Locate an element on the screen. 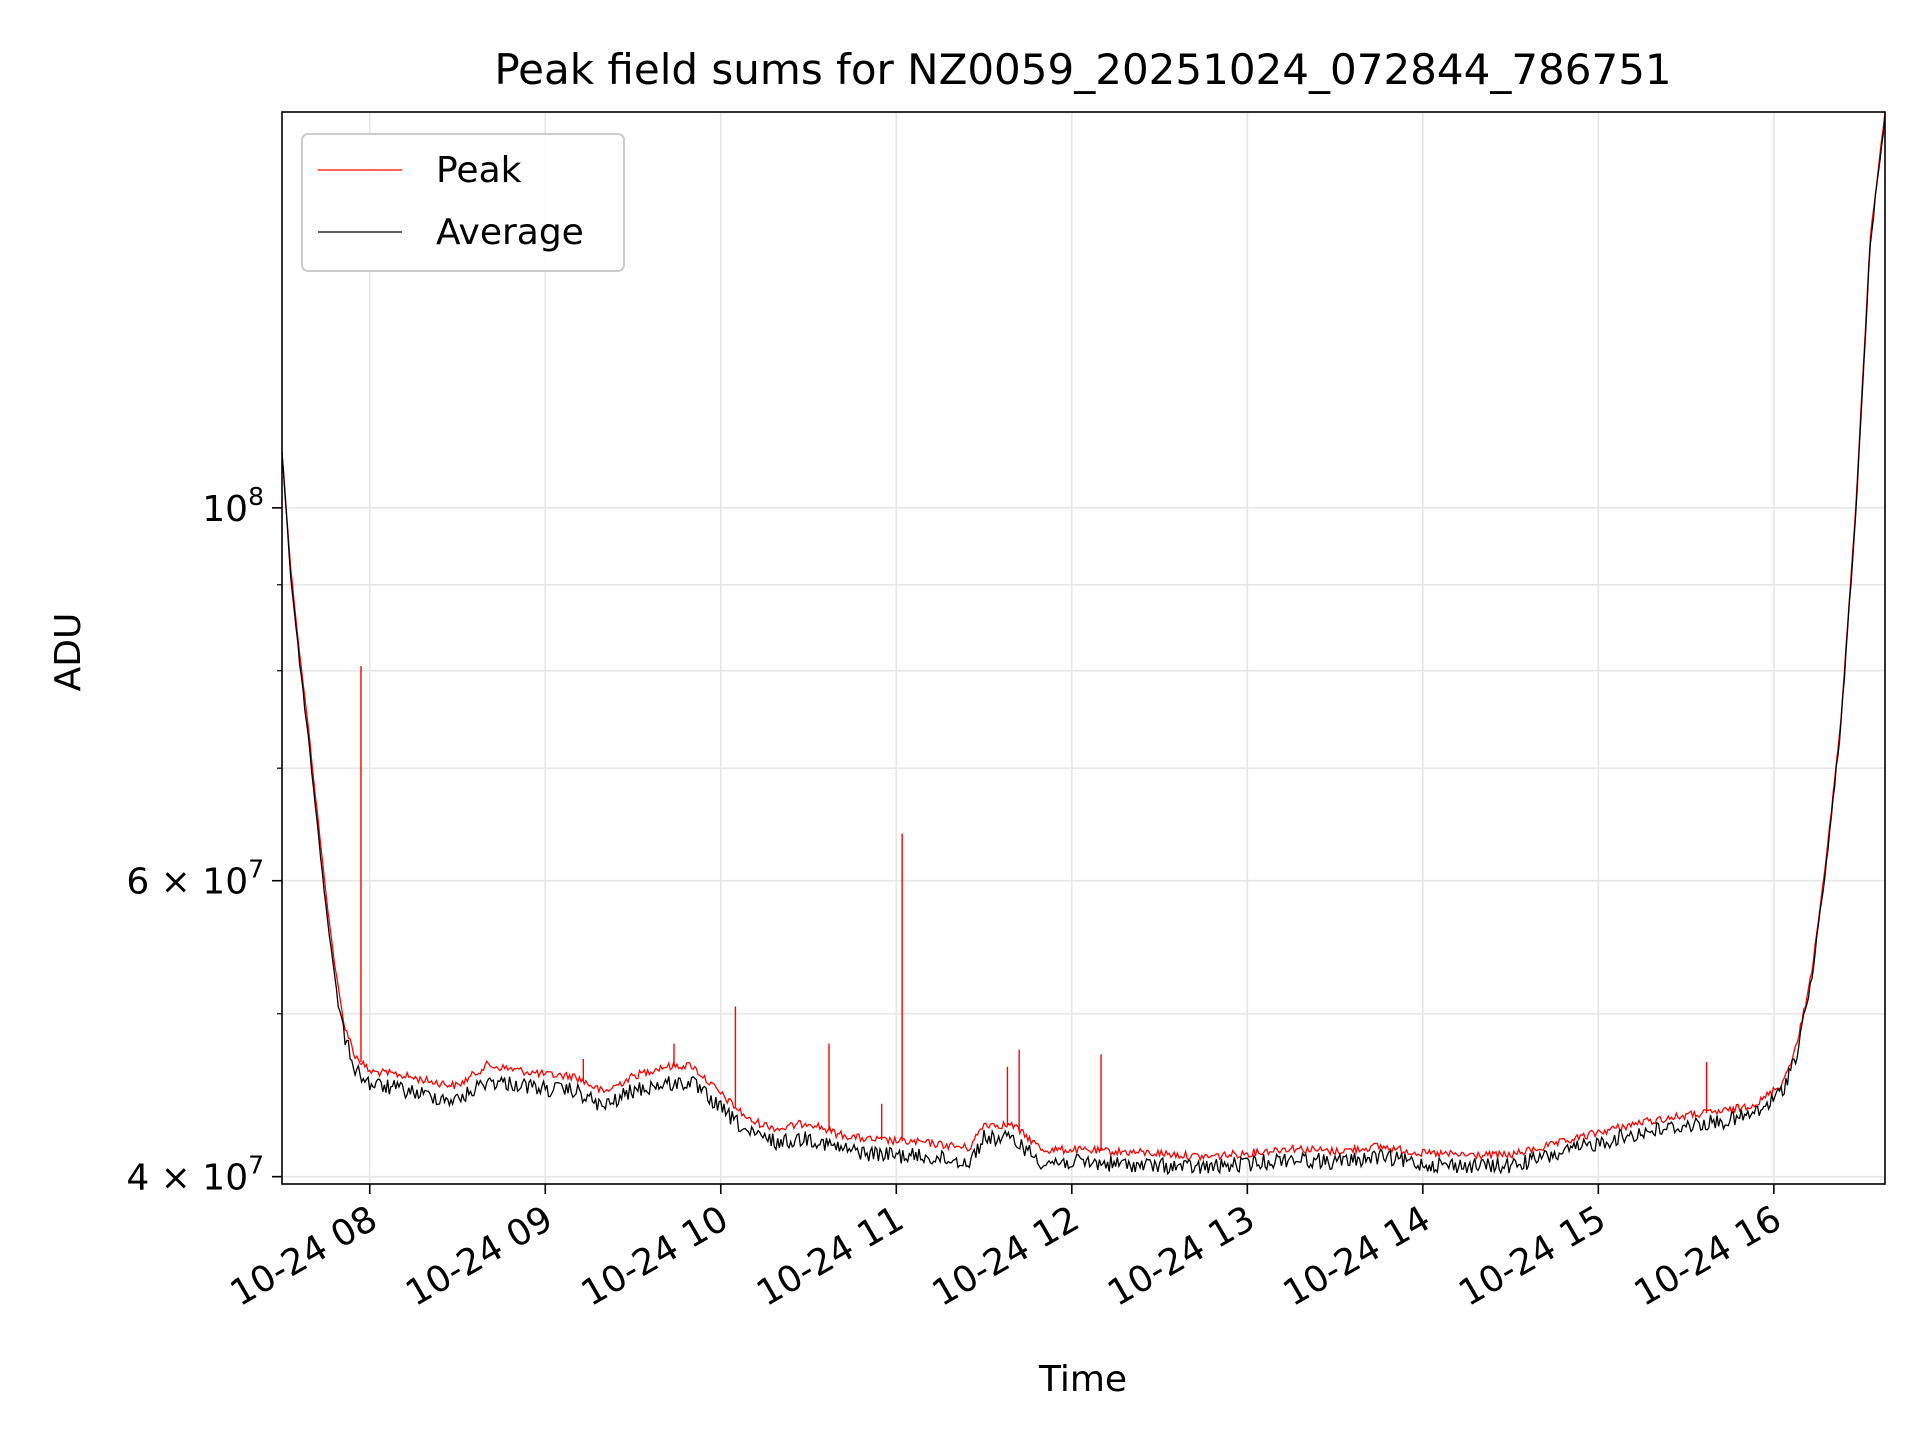 This screenshot has height=1440, width=1920. y-axis-label: ADU is located at coordinates (68, 652).